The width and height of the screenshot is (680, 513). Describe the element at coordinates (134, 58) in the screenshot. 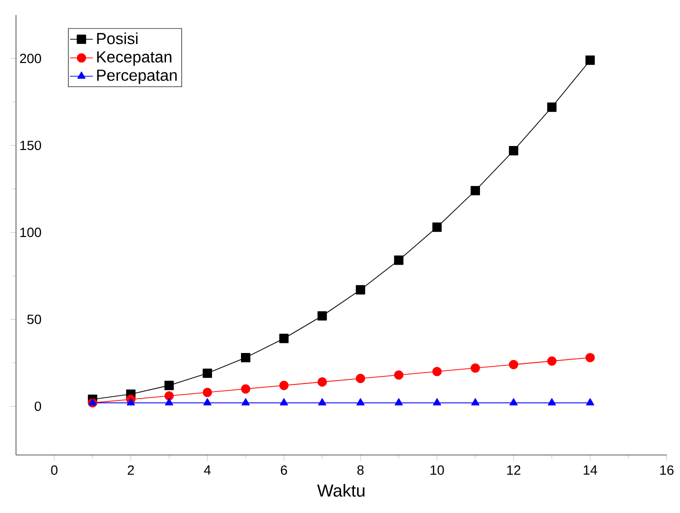

I see `legend-label: Kecepatan` at that location.